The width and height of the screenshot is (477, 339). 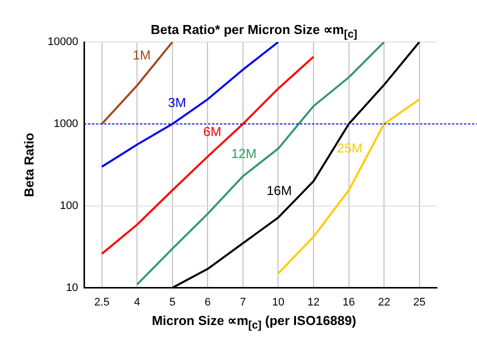 I want to click on y-tick-label: 1000, so click(x=66, y=124).